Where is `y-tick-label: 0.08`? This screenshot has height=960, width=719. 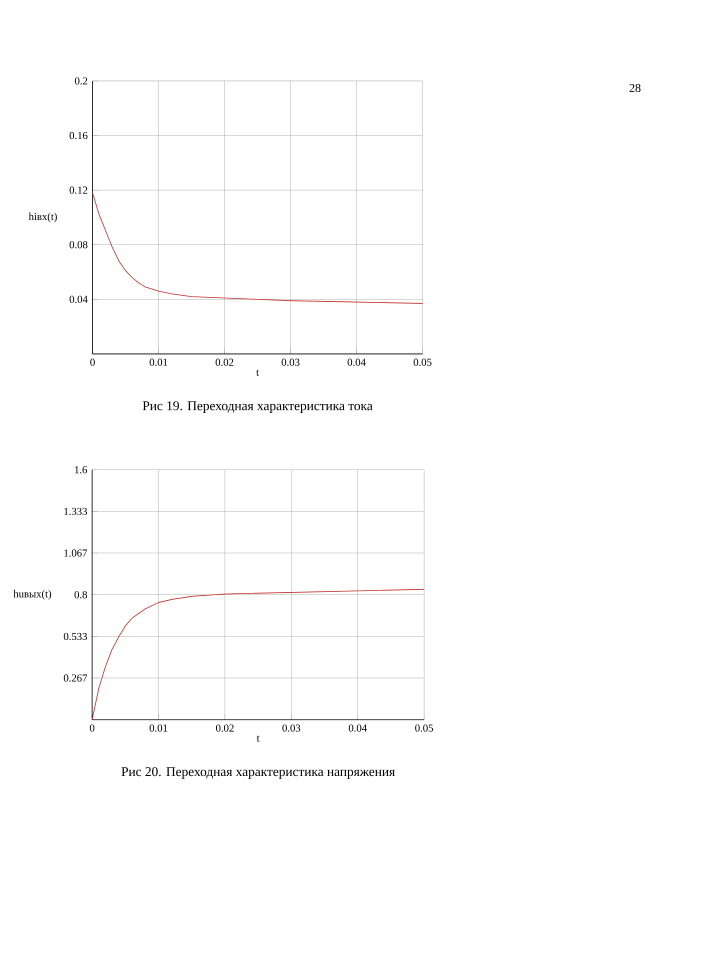
y-tick-label: 0.08 is located at coordinates (79, 244).